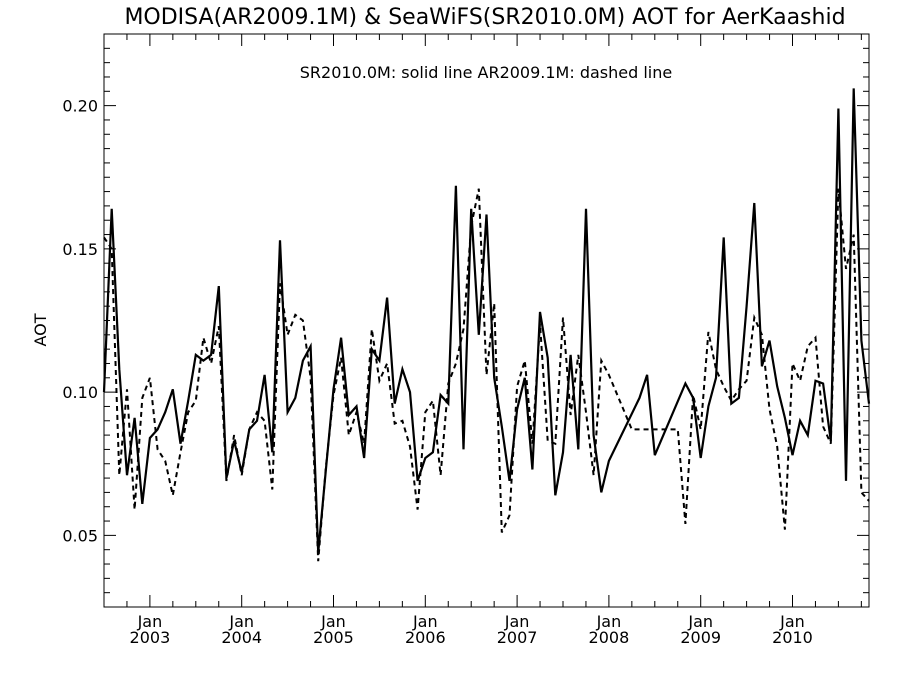  What do you see at coordinates (425, 637) in the screenshot?
I see `x-tick-year-label: 2006` at bounding box center [425, 637].